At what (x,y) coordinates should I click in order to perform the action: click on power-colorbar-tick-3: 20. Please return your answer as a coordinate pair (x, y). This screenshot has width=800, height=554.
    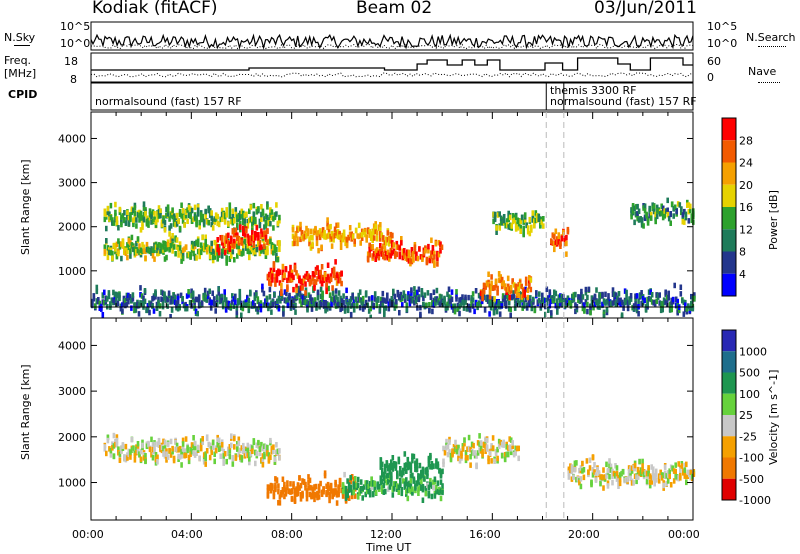
    Looking at the image, I should click on (746, 185).